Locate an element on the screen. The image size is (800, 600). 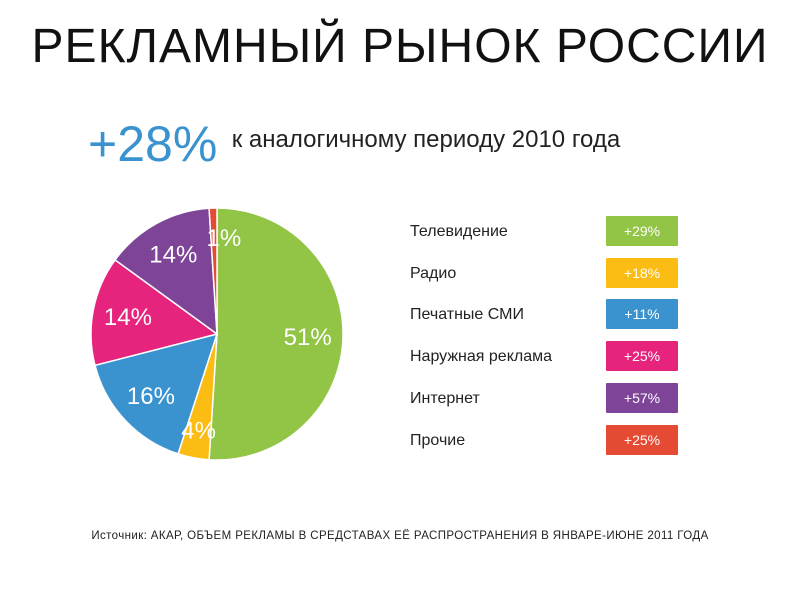
pie-slice-label: 4% is located at coordinates (198, 431).